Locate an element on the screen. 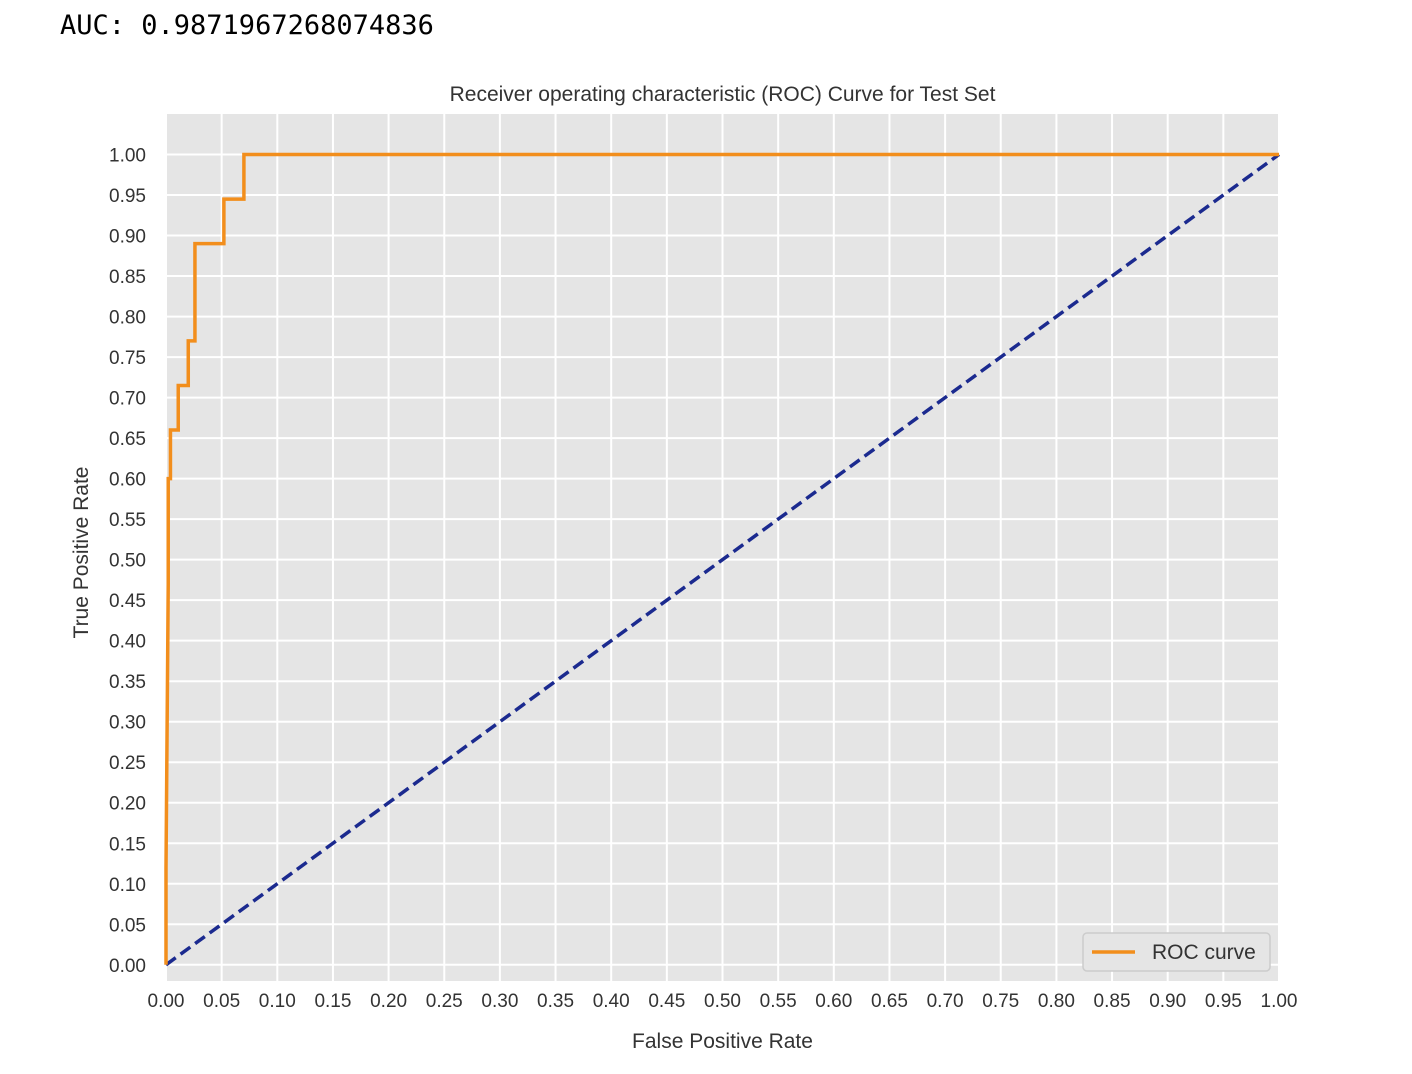  x-tick-label: 1.00 is located at coordinates (1279, 1001).